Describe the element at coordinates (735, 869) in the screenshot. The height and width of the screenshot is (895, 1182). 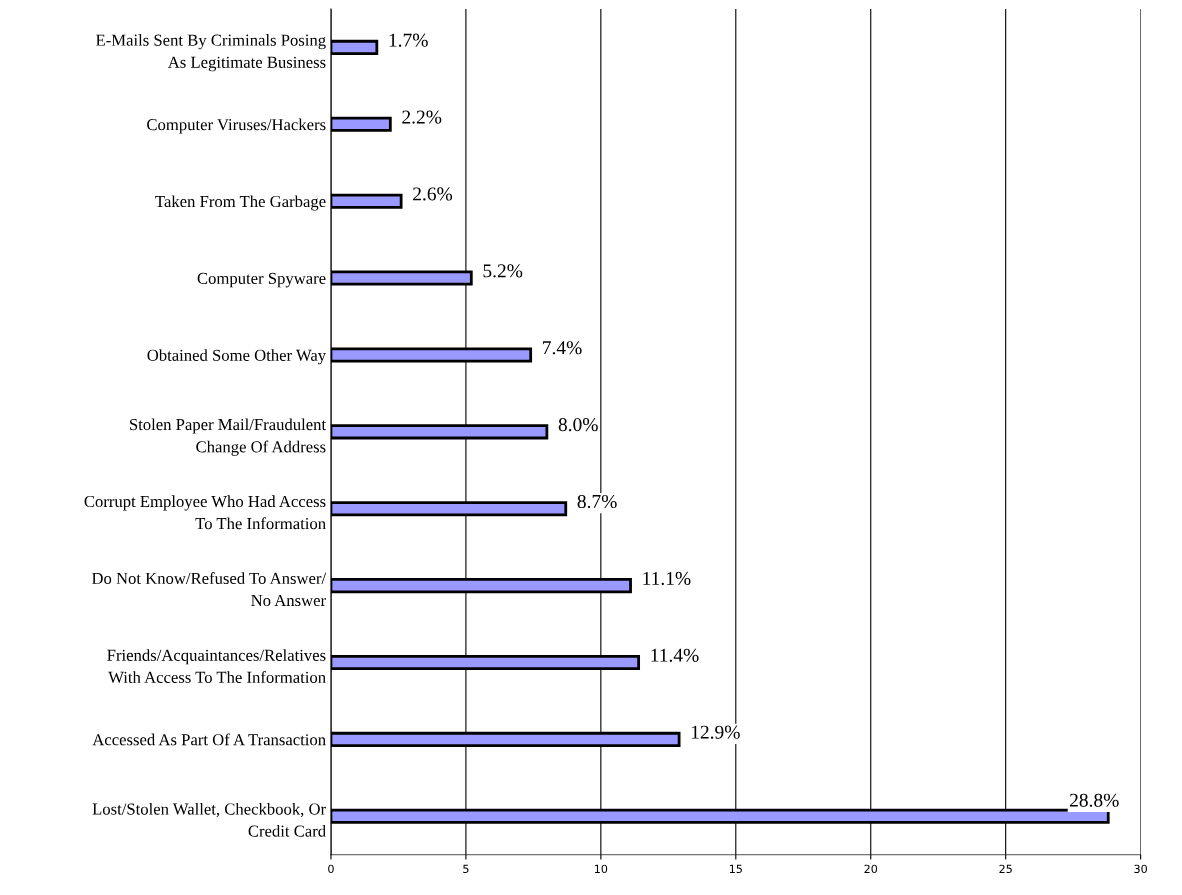
I see `x-tick-label: 15` at that location.